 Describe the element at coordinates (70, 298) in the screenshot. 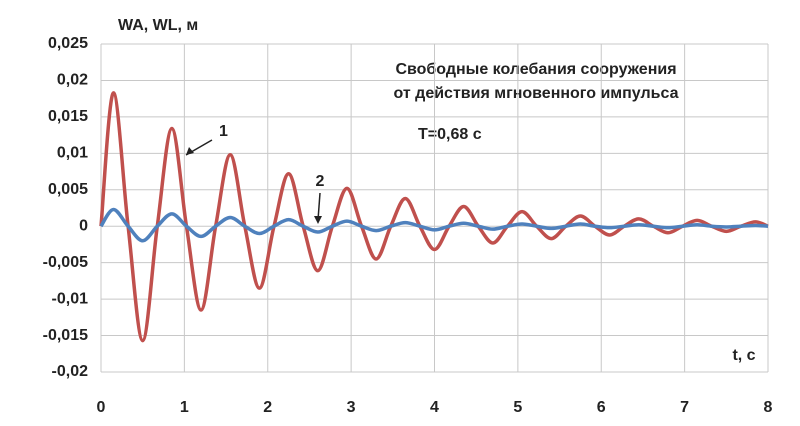

I see `y-tick-label: -0,01` at that location.